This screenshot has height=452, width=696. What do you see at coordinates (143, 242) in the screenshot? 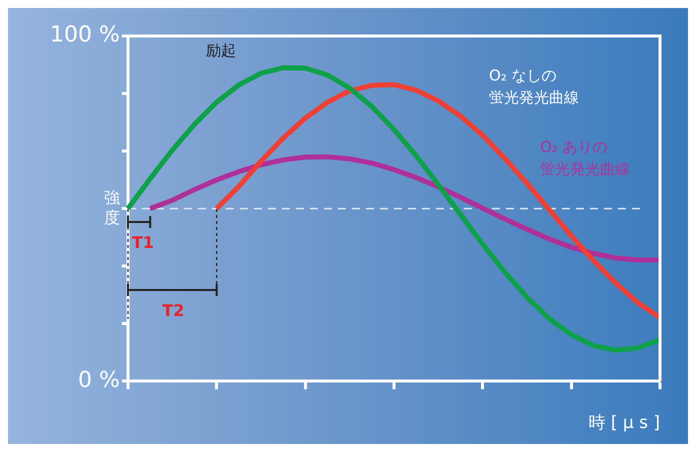
I see `annotation: T1` at bounding box center [143, 242].